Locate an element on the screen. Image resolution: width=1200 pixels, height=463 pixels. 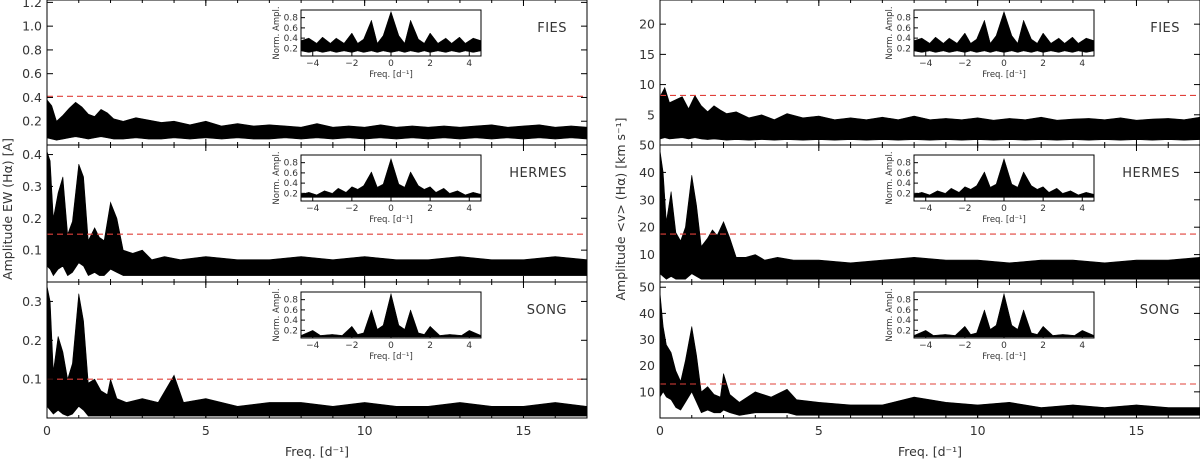
y-tick-label: 40 is located at coordinates (647, 313).